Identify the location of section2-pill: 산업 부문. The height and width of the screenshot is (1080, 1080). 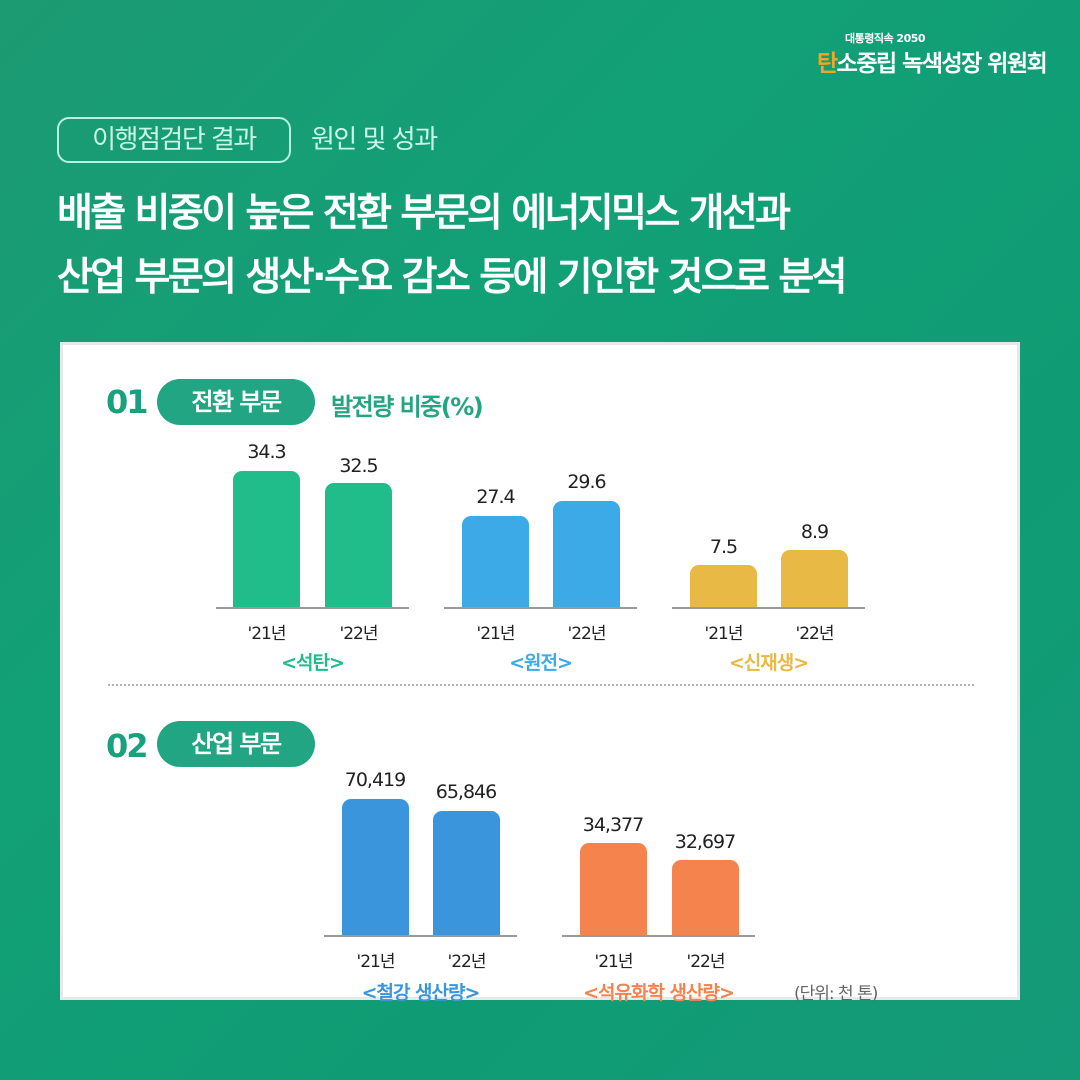
(236, 744).